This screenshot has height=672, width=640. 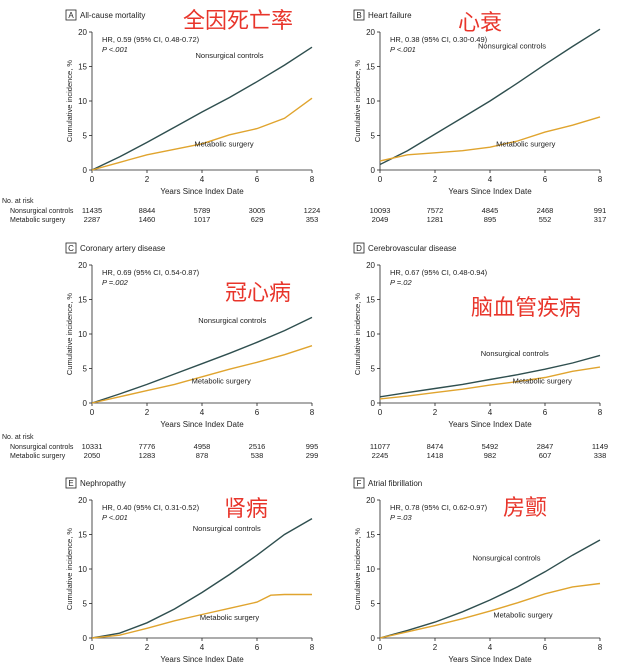 What do you see at coordinates (526, 307) in the screenshot?
I see `chinese-annotation: 脑血管疾病` at bounding box center [526, 307].